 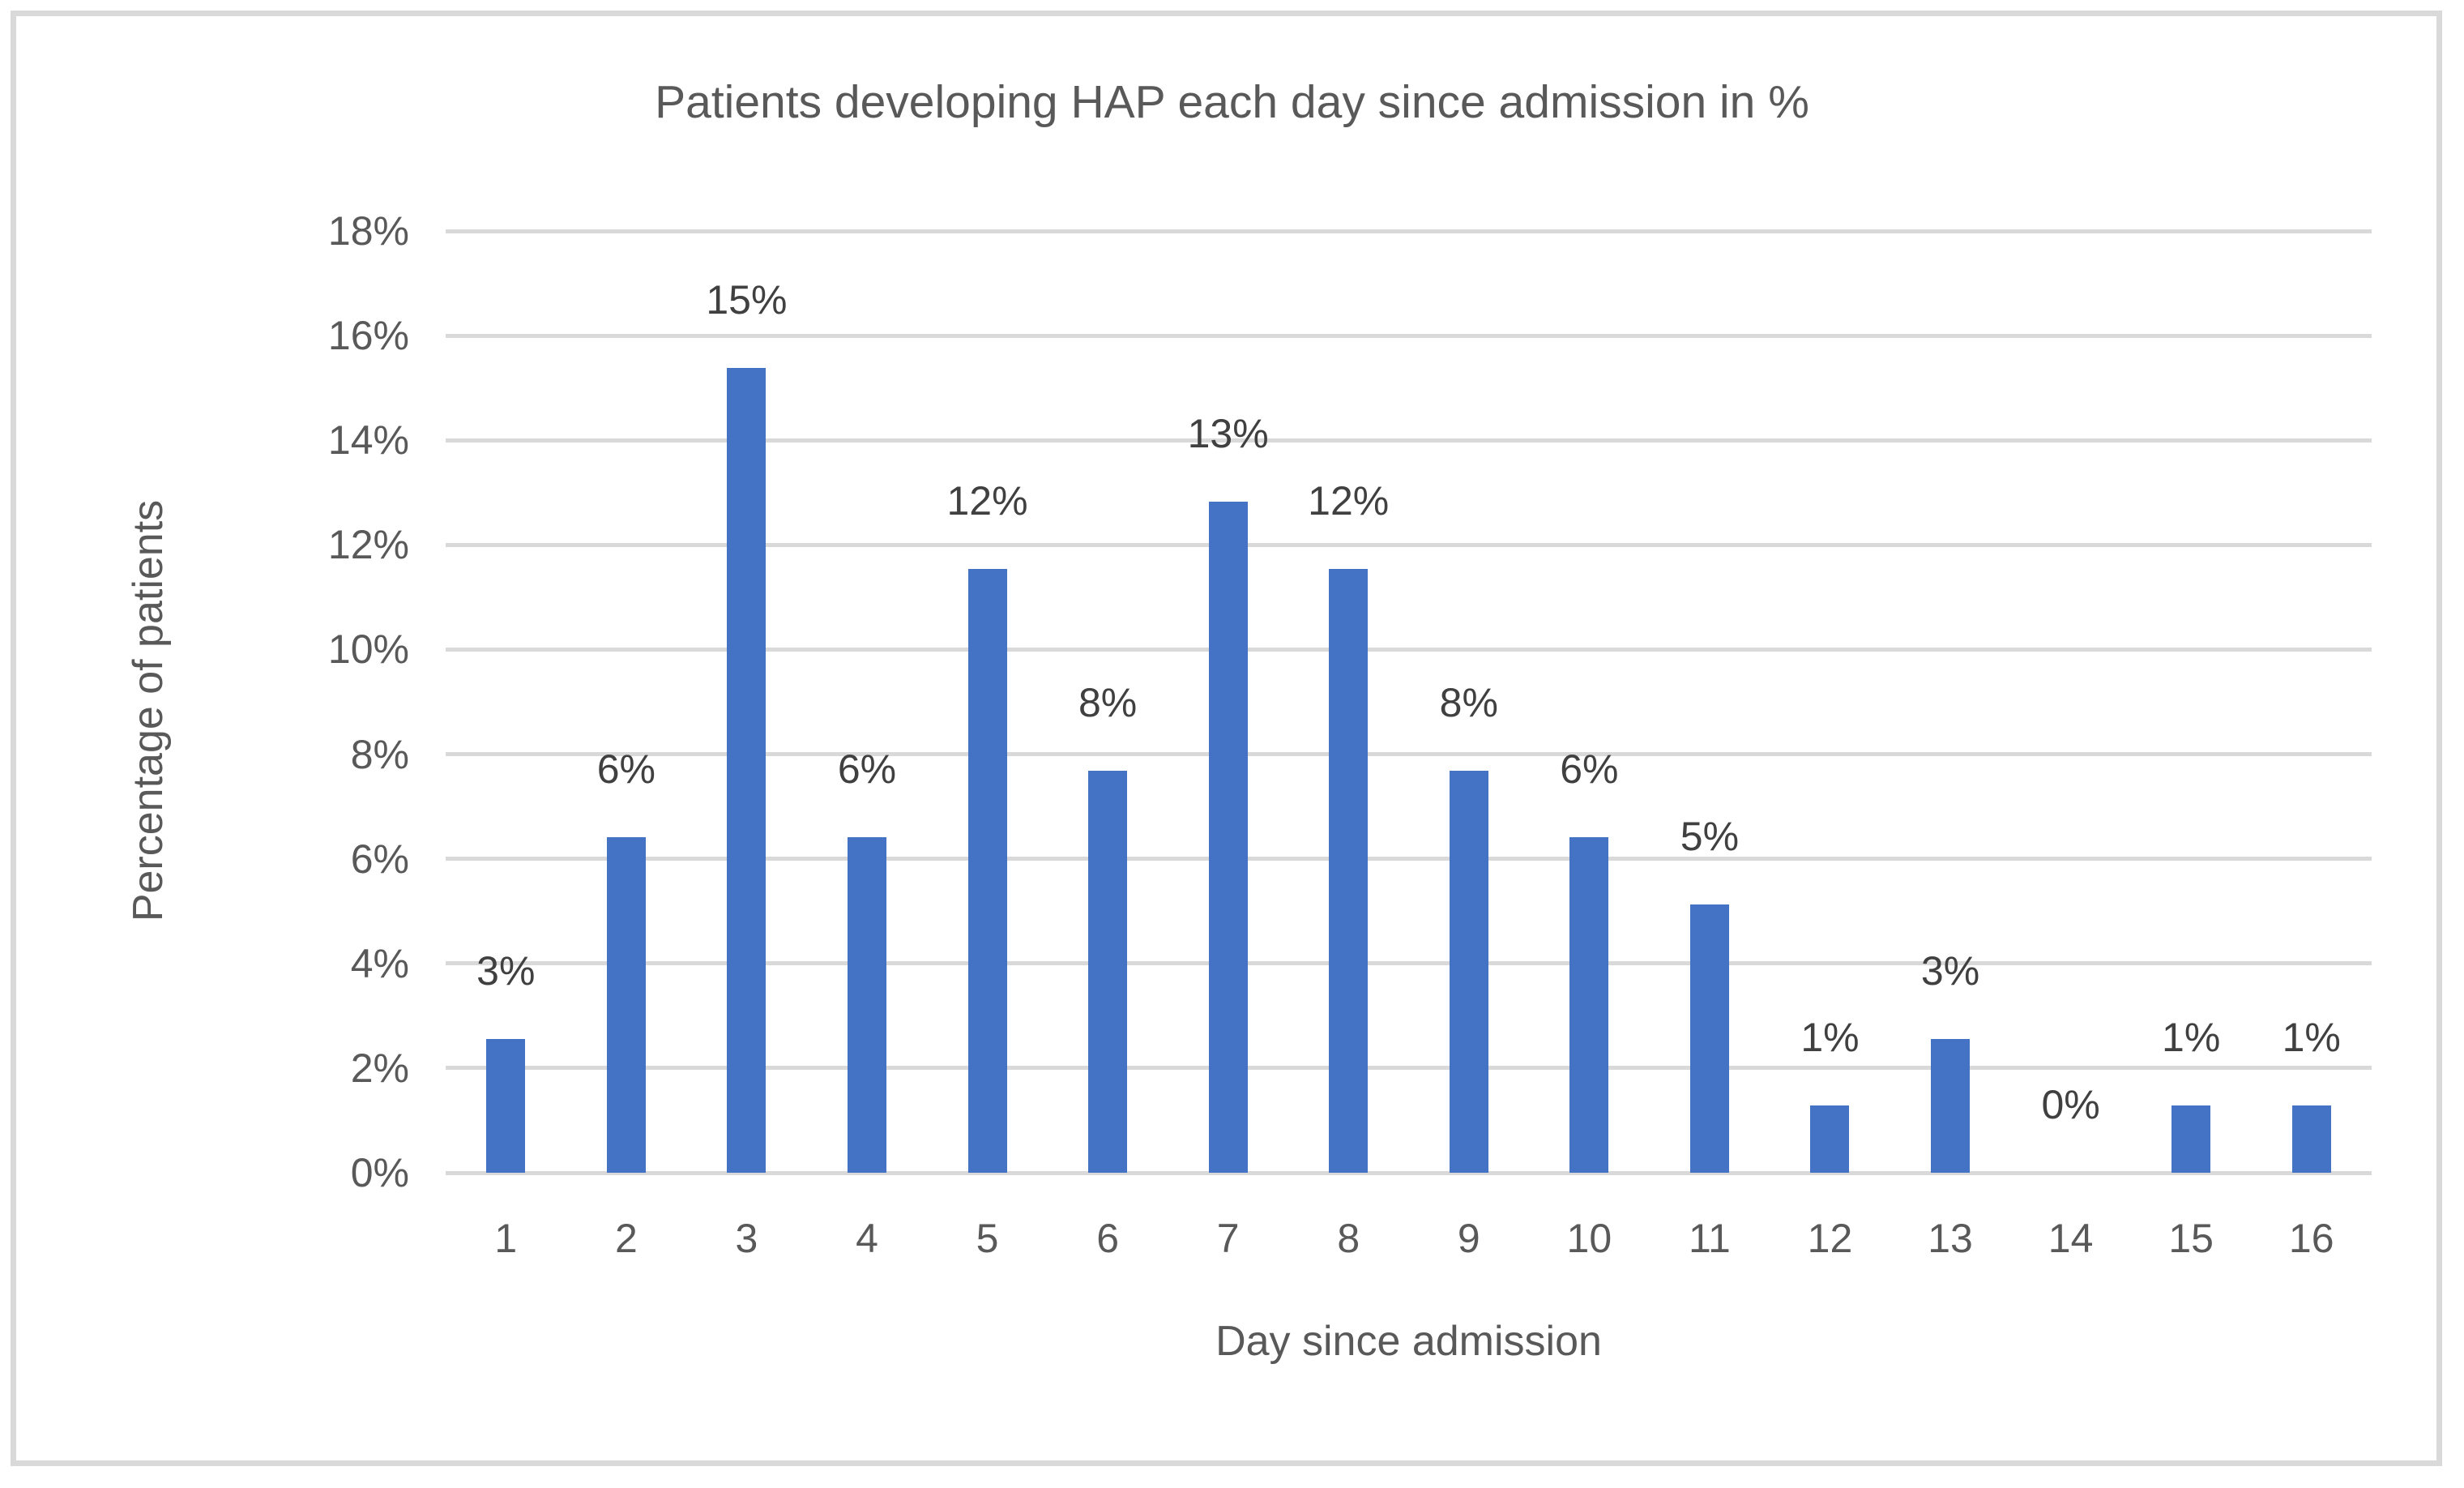 I want to click on x-tick-label-16: 16, so click(x=2311, y=1238).